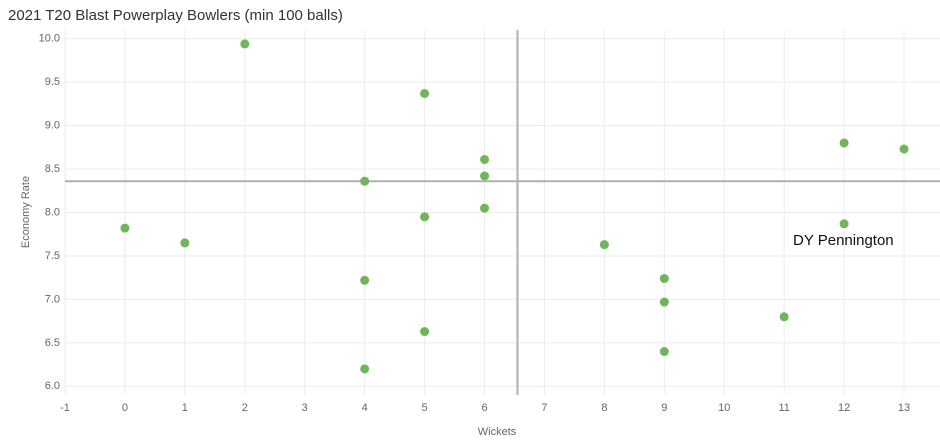 This screenshot has width=940, height=444. What do you see at coordinates (365, 408) in the screenshot?
I see `x-tick-label: 4` at bounding box center [365, 408].